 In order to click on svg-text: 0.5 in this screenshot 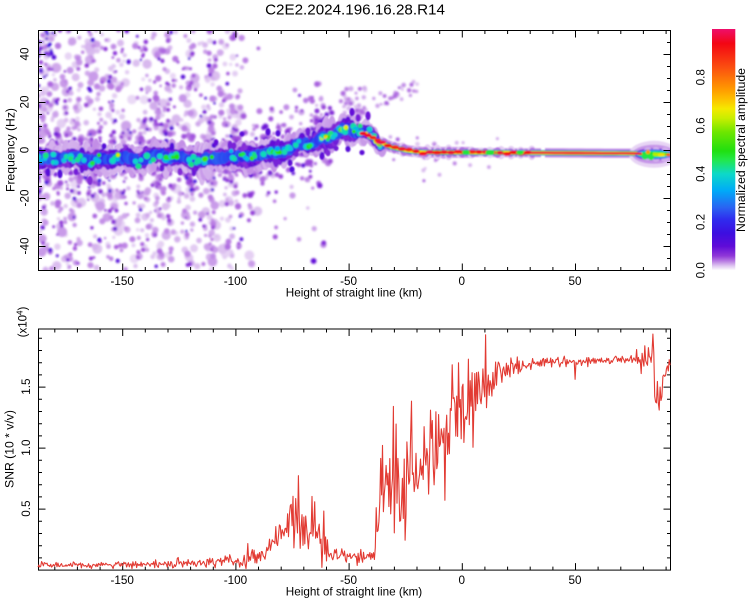, I will do `click(26, 508)`.